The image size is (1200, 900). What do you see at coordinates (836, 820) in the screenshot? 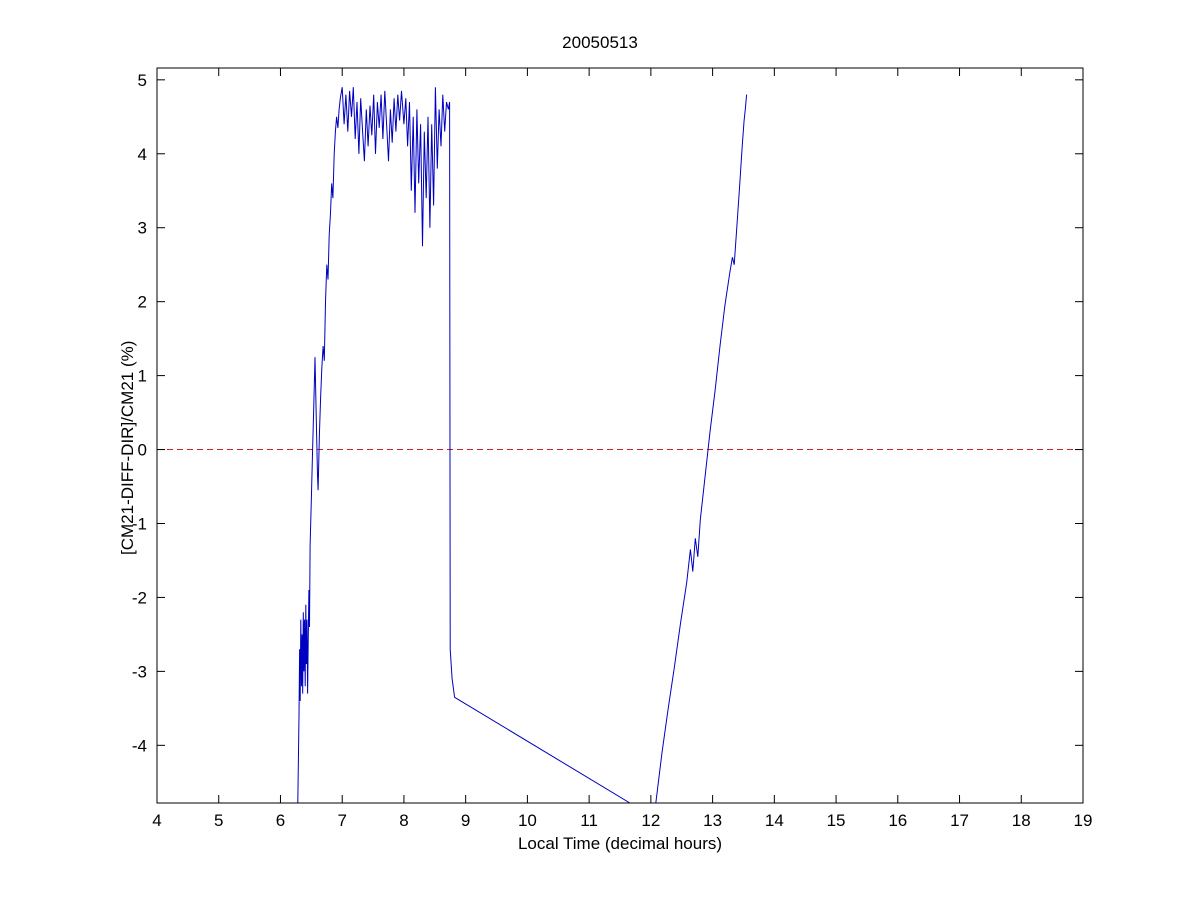
I see `x-tick-label: 15` at bounding box center [836, 820].